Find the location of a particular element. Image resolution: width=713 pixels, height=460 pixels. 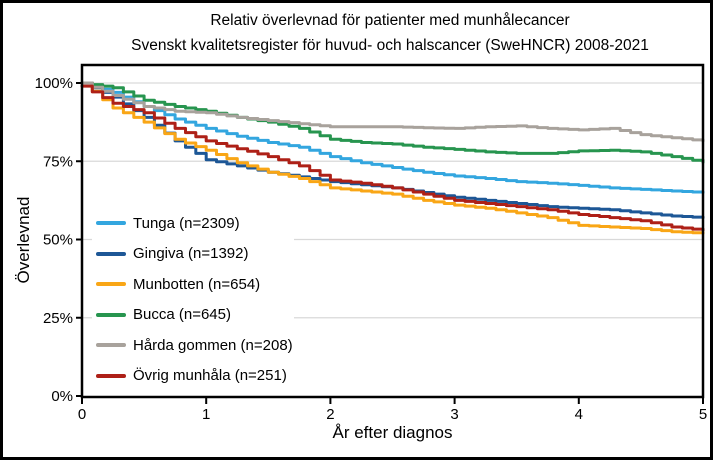

legend-item: Övrig munhåla (n=251) is located at coordinates (195, 376).